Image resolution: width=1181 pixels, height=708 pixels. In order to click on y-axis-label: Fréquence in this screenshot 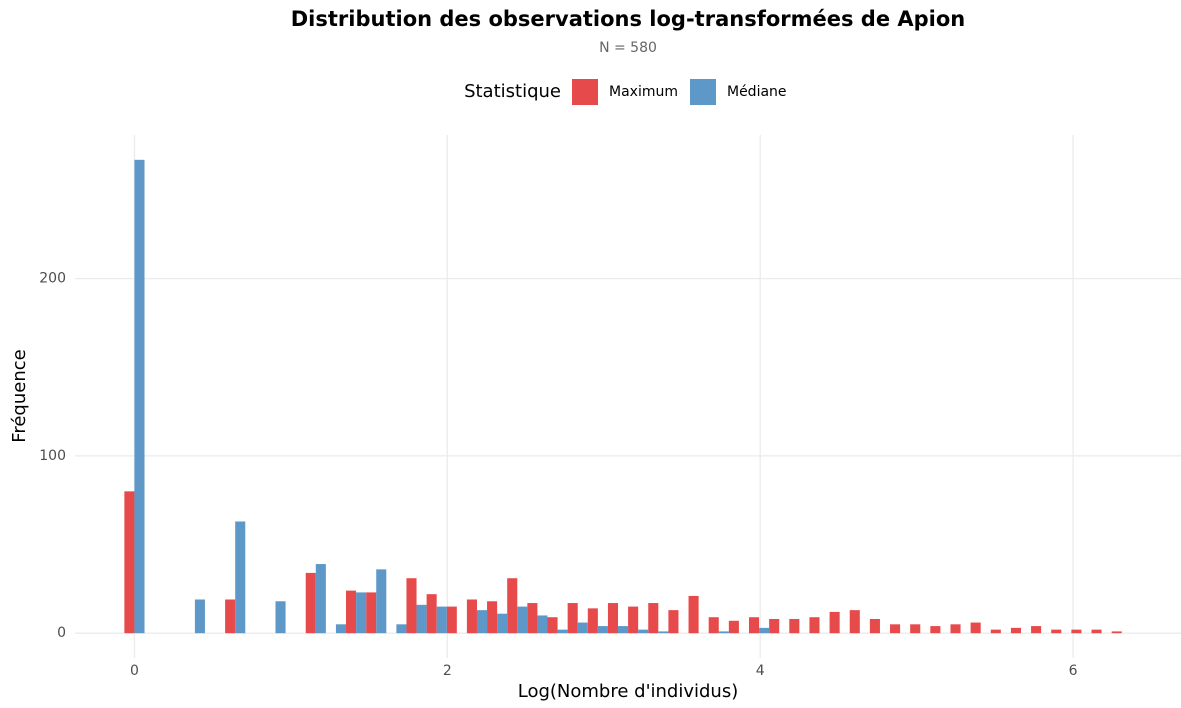, I will do `click(19, 395)`.